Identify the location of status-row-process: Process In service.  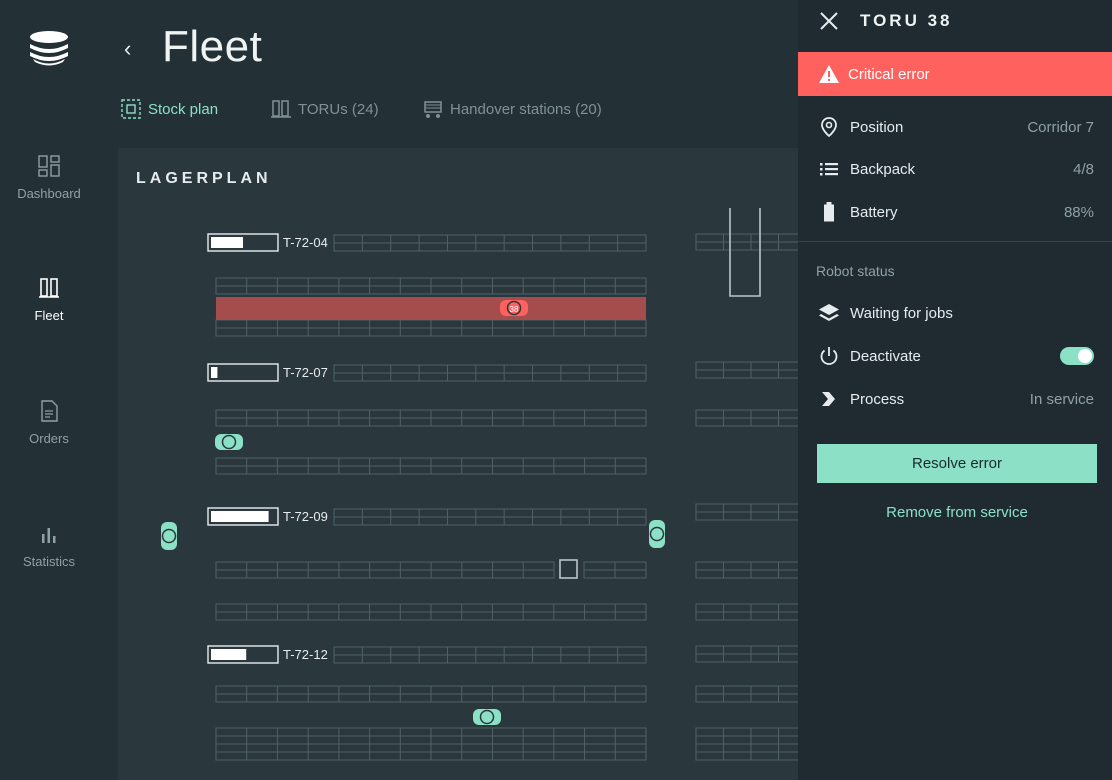
(955, 399).